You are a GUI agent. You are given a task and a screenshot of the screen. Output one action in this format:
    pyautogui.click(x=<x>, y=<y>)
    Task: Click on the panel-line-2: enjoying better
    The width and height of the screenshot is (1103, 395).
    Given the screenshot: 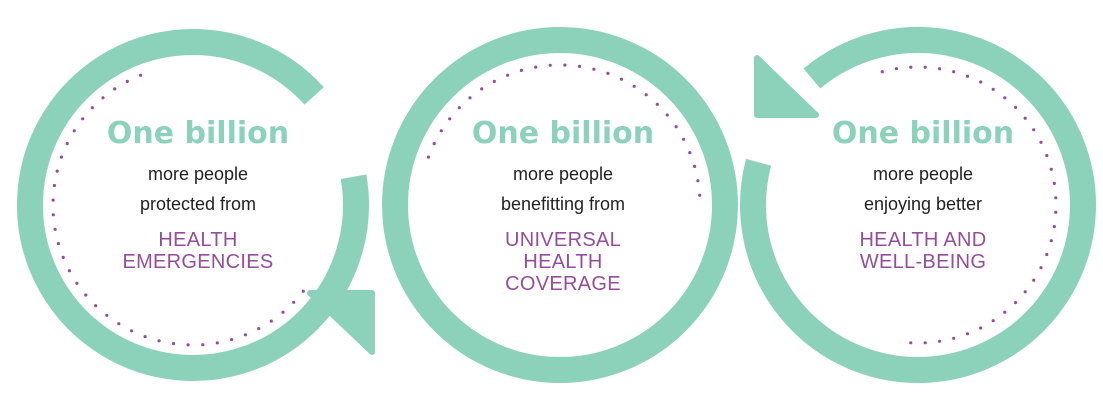 What is the action you would take?
    pyautogui.click(x=923, y=204)
    